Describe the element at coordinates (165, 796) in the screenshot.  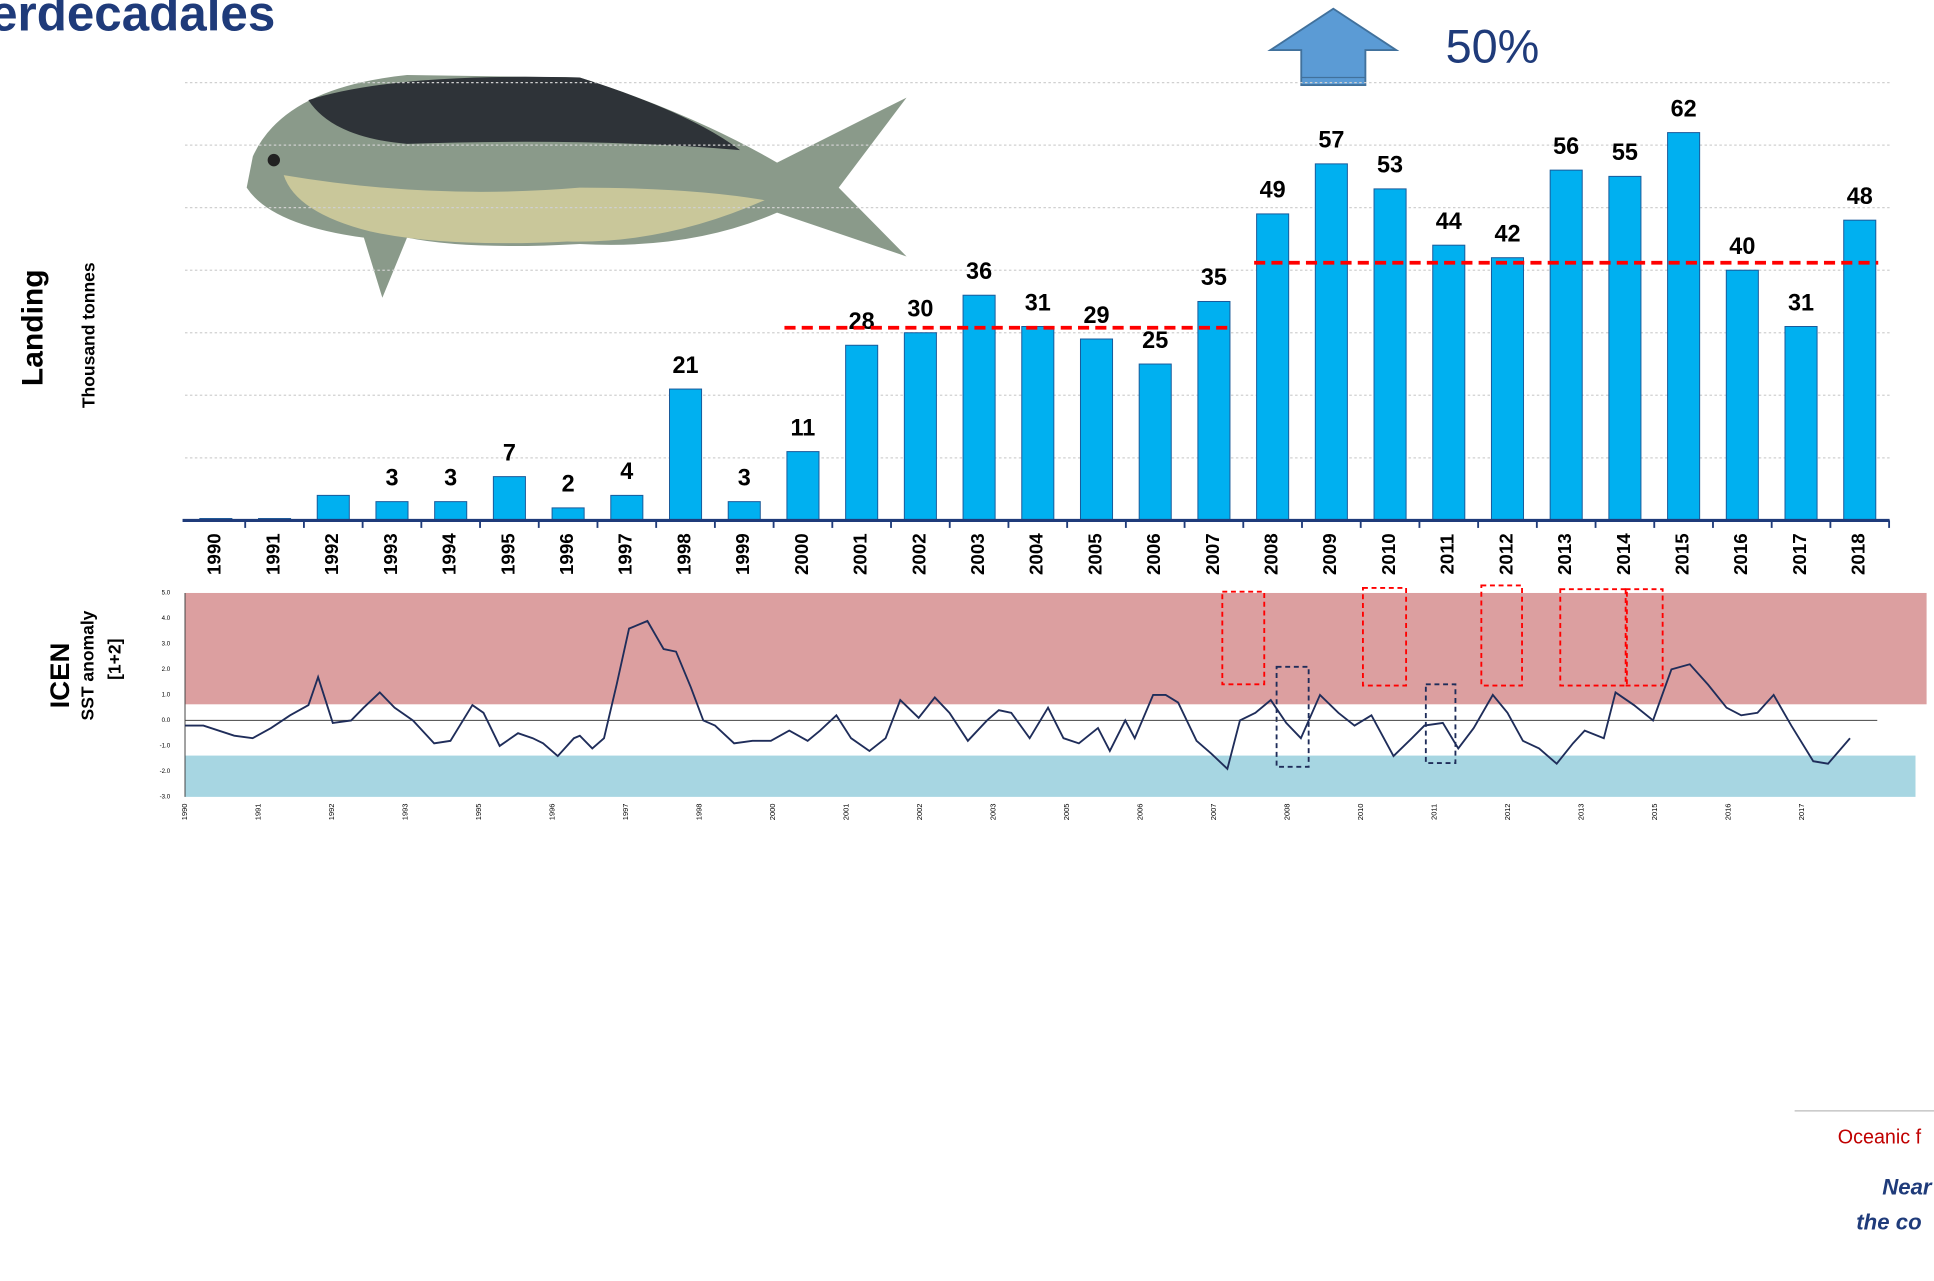
I see `y-tick-label: -3.0` at that location.